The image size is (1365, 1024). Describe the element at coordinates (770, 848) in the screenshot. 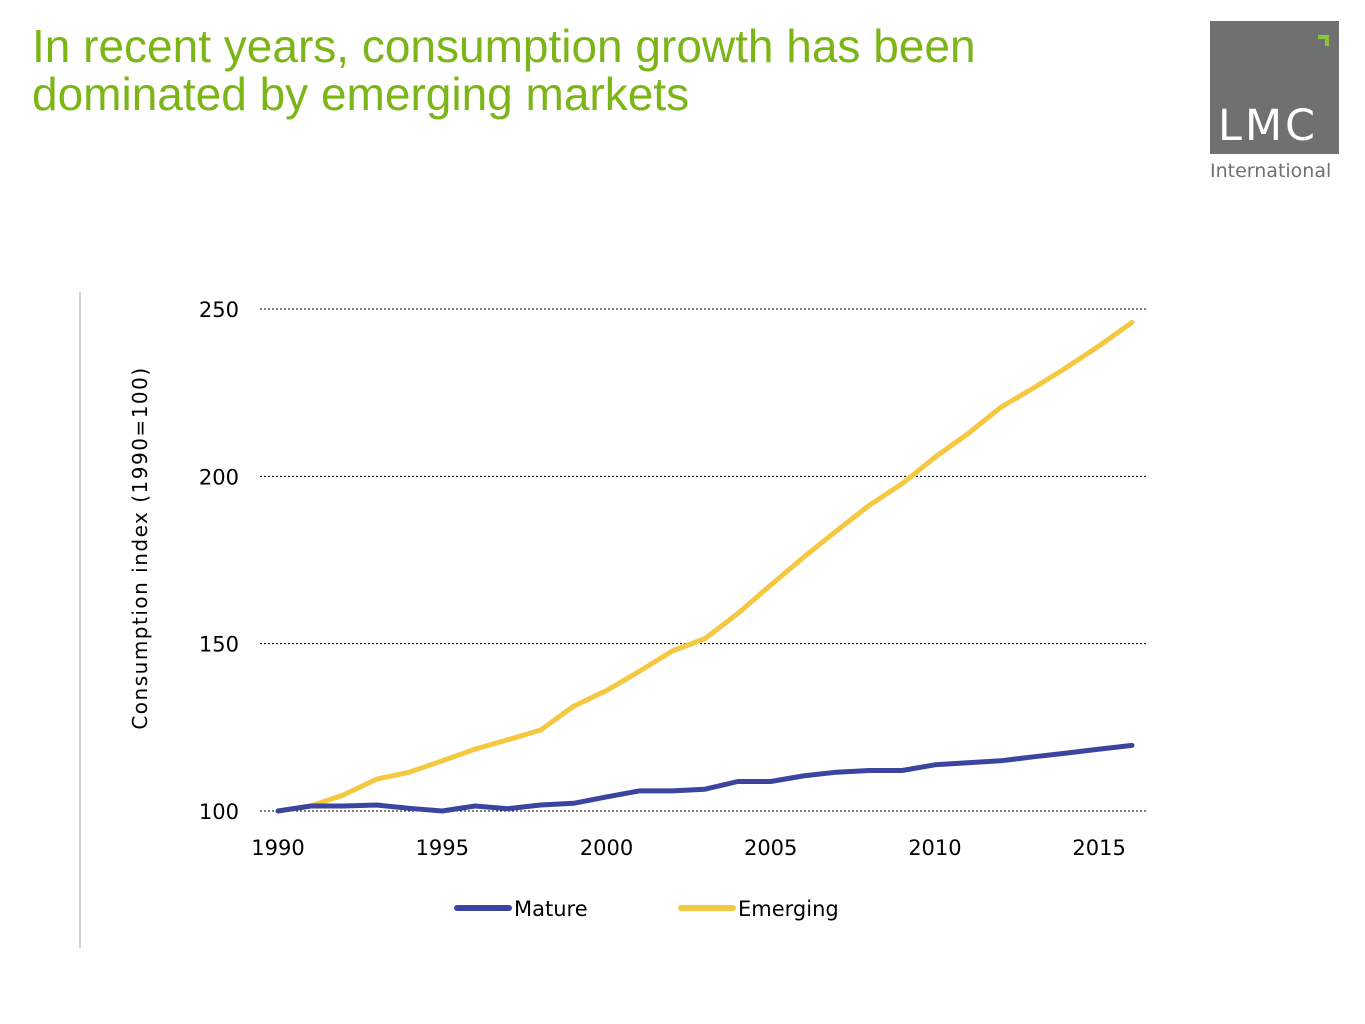

I see `x-tick-label: 2005` at that location.